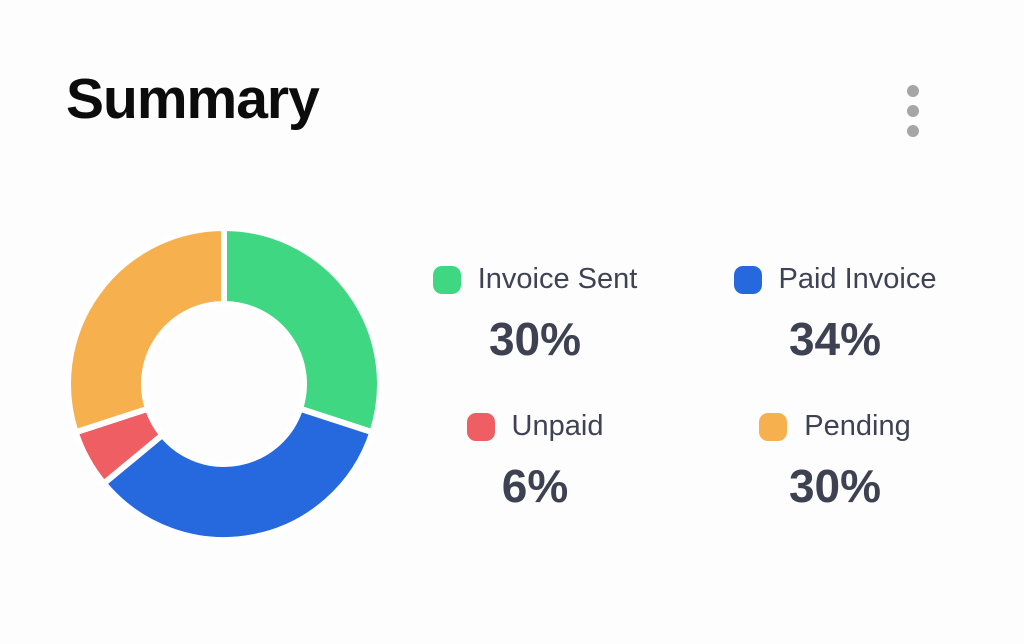 The image size is (1024, 644). I want to click on legend-value: 6%, so click(535, 486).